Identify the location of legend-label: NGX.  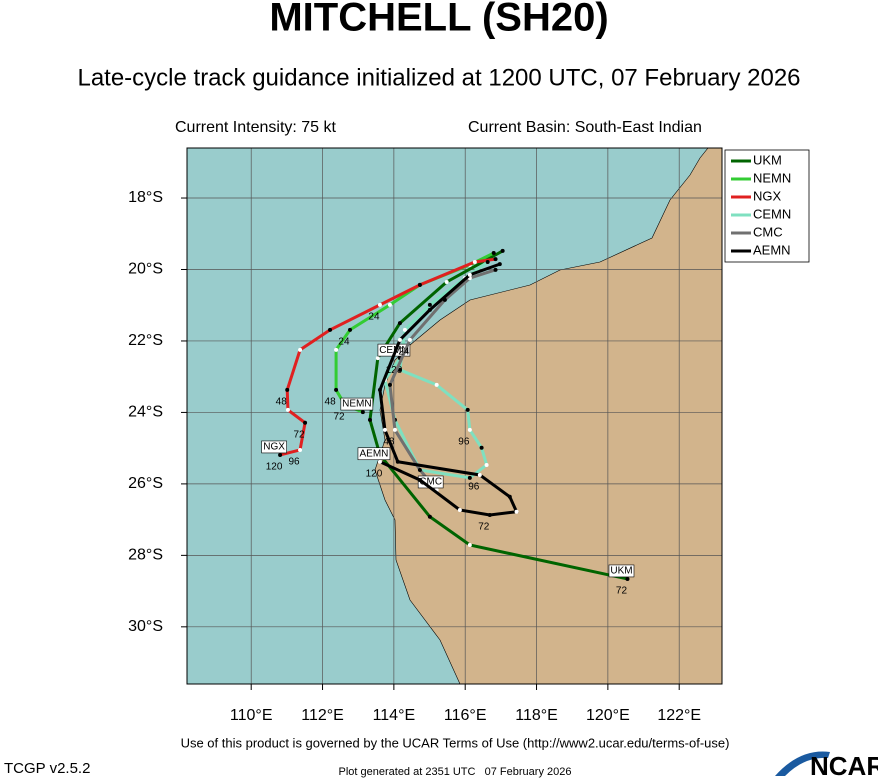
(767, 195).